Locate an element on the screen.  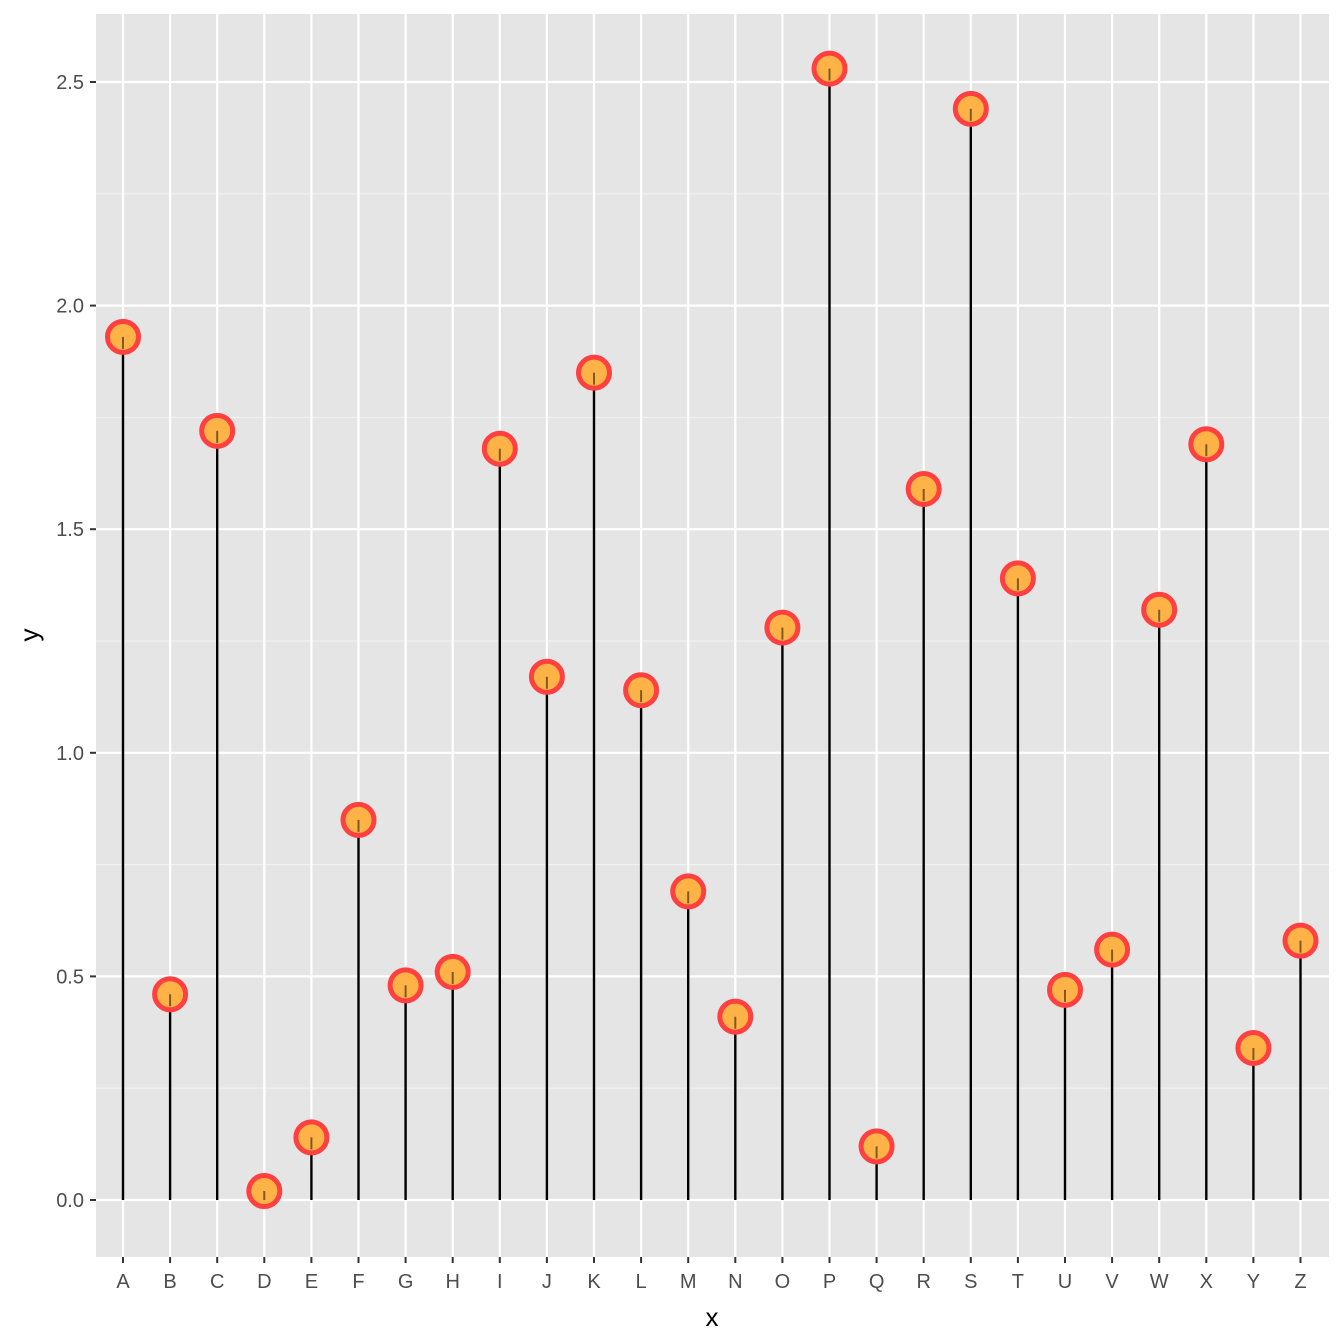
y-axis: 0.0 0.5 1.0 1.5 2.0 2.5 is located at coordinates (76, 642).